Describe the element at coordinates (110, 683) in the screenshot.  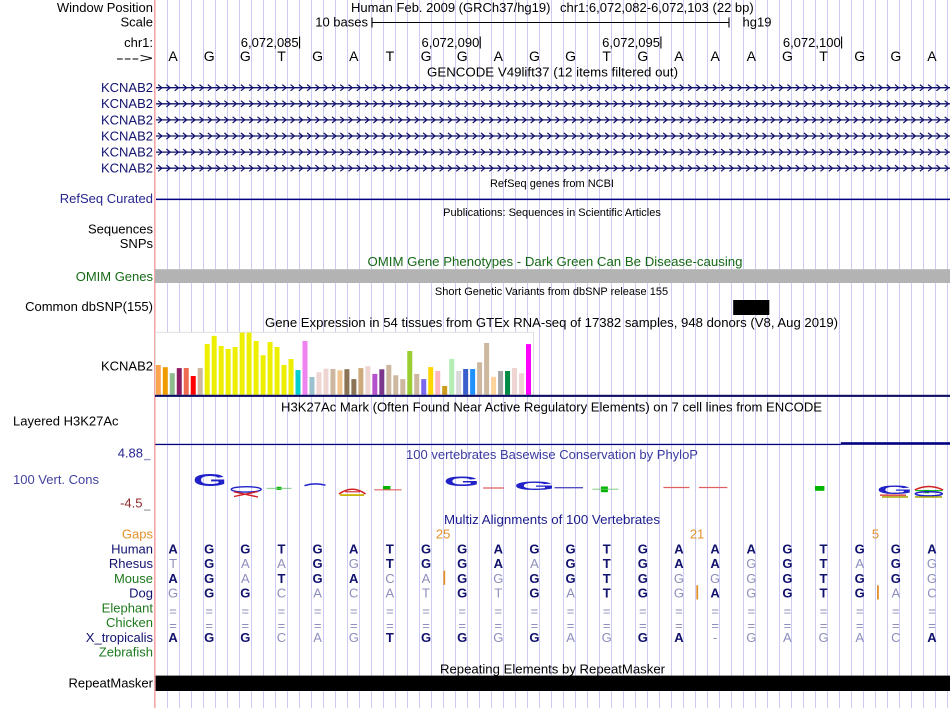
I see `svg-text: RepeatMasker` at that location.